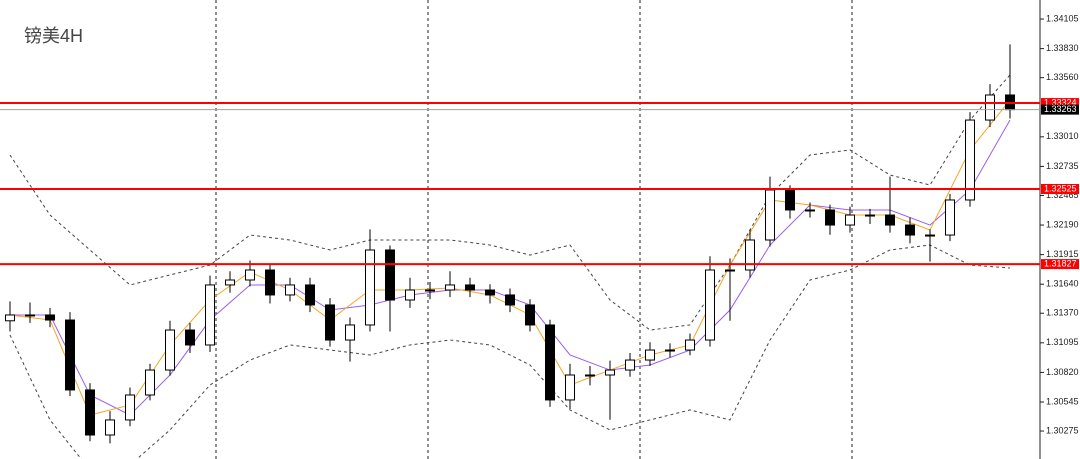 This screenshot has height=459, width=1080. What do you see at coordinates (1062, 136) in the screenshot?
I see `y-tick-label: 1.33010` at bounding box center [1062, 136].